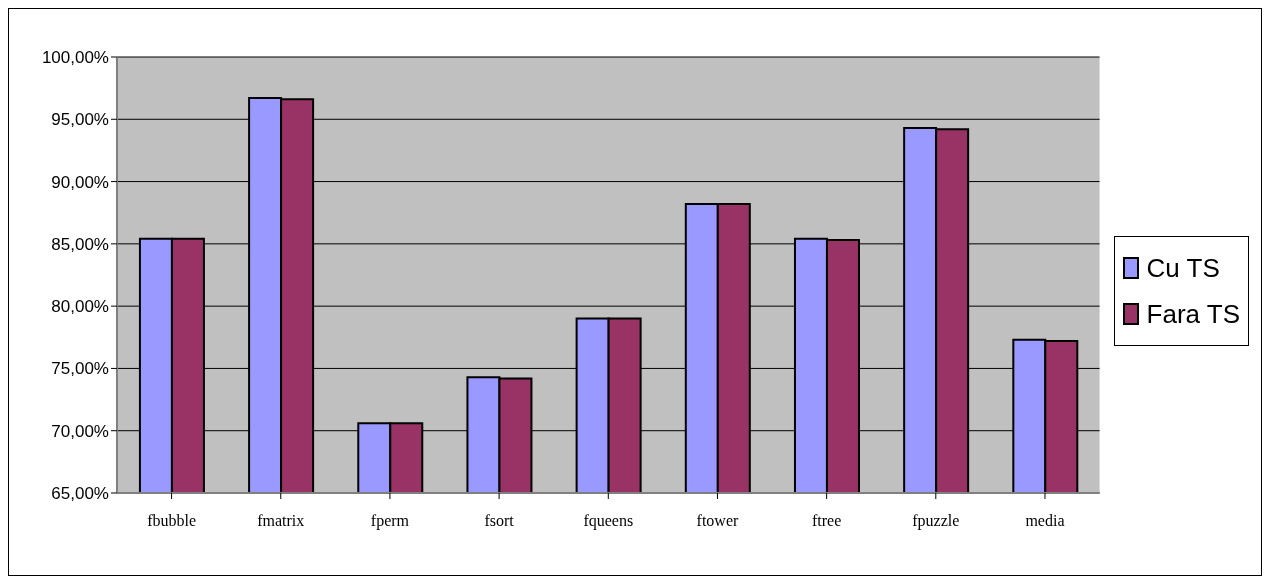 The height and width of the screenshot is (582, 1269). Describe the element at coordinates (936, 521) in the screenshot. I see `x-tick-label: fpuzzle` at that location.